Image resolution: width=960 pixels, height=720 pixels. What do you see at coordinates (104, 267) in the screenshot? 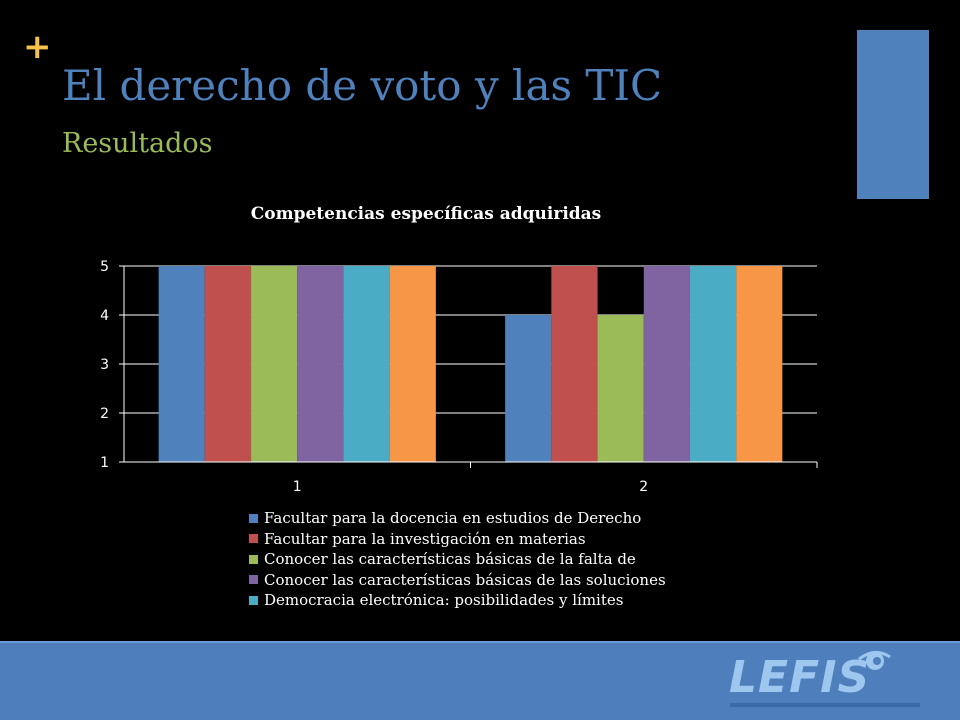
I see `y-tick-label: 5` at bounding box center [104, 267].